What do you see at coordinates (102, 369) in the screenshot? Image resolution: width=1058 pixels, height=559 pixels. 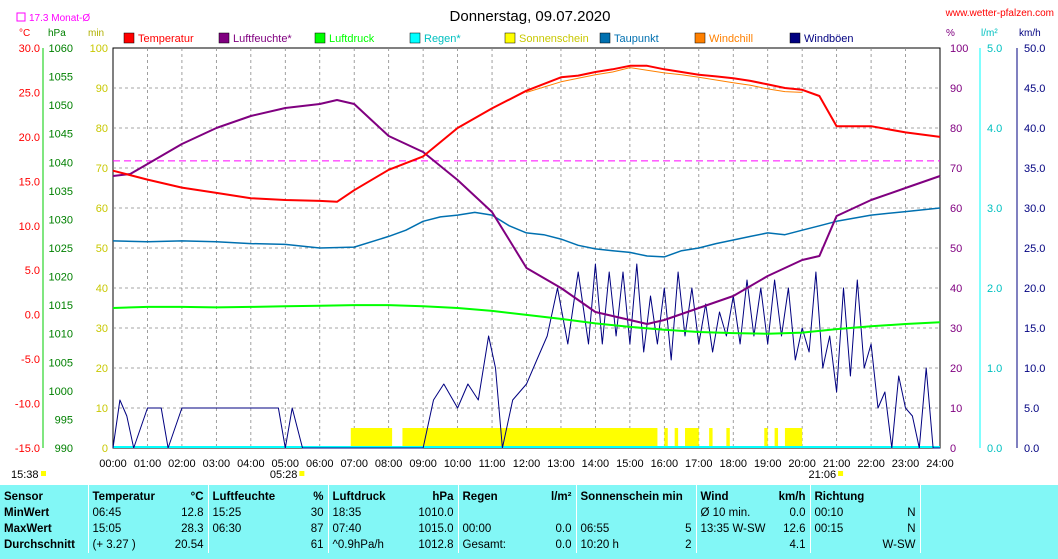 I see `tick-label-minutes: 20` at bounding box center [102, 369].